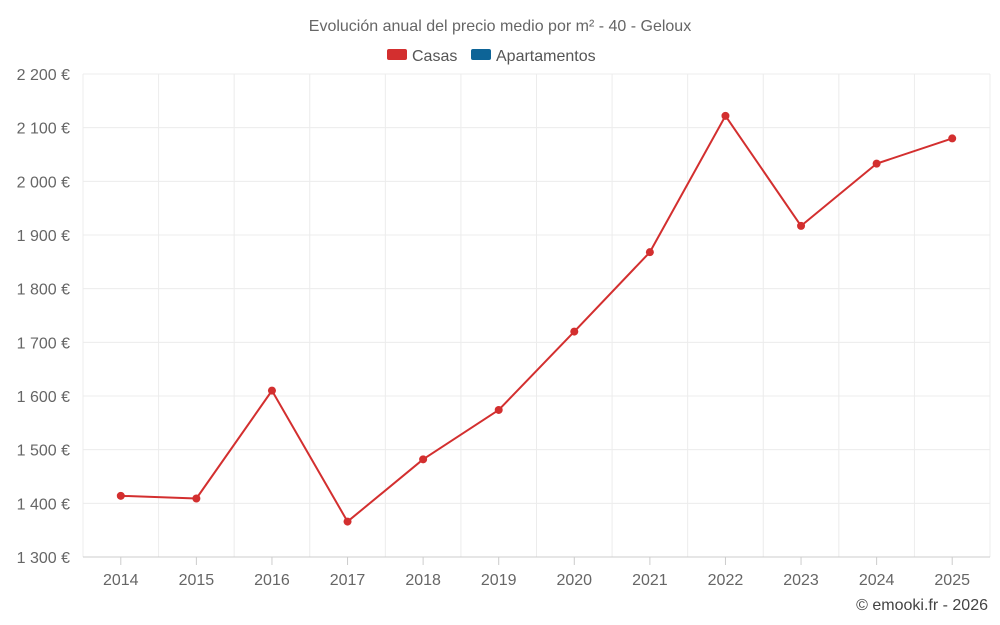  I want to click on x-tick-label: 2017, so click(348, 580).